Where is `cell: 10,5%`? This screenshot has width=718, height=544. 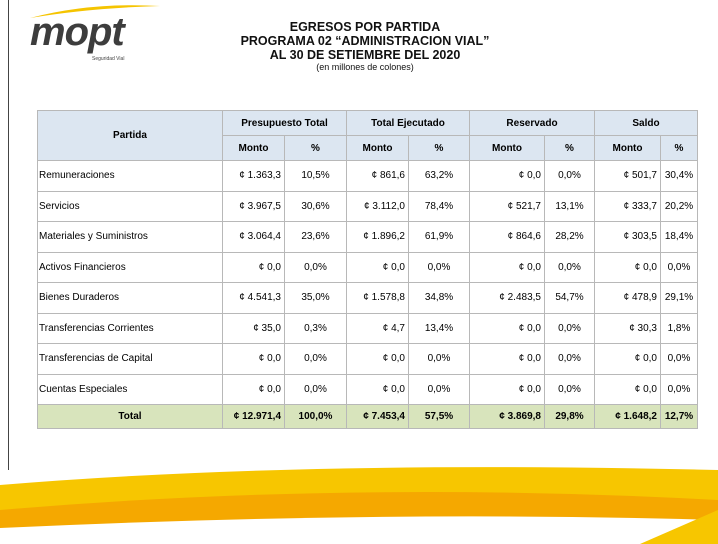
cell: 10,5% is located at coordinates (315, 176).